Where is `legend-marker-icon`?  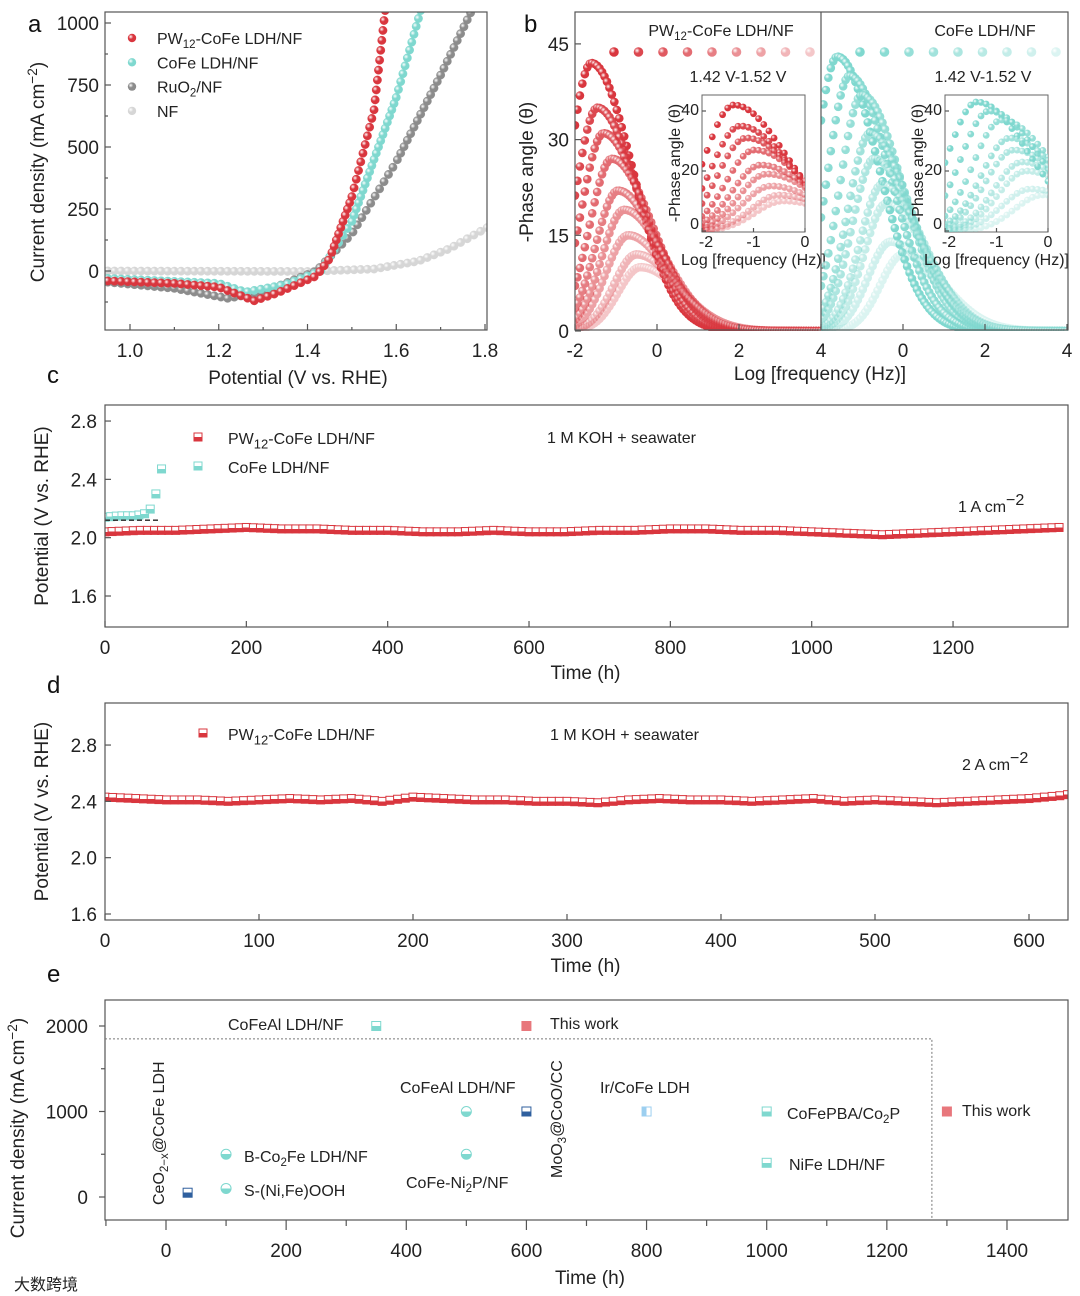
legend-marker-icon is located at coordinates (132, 62).